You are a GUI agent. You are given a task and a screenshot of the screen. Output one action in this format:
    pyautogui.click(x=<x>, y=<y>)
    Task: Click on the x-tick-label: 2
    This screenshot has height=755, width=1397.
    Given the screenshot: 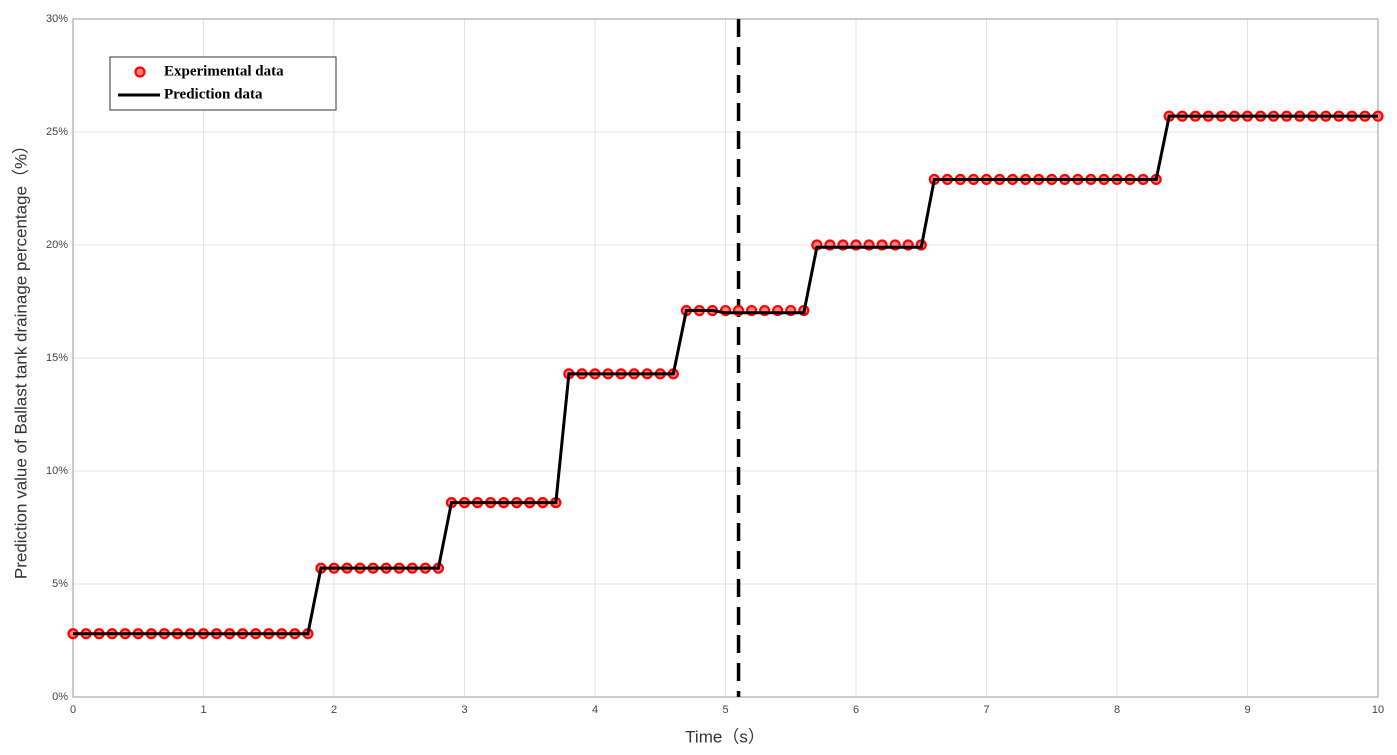 What is the action you would take?
    pyautogui.click(x=334, y=710)
    